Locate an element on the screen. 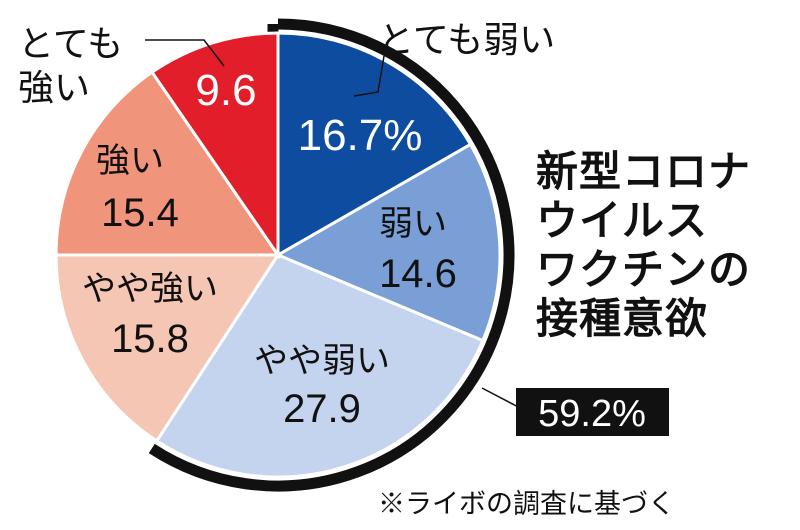 This screenshot has width=800, height=530. slice-value-strong: 15.4 is located at coordinates (140, 213).